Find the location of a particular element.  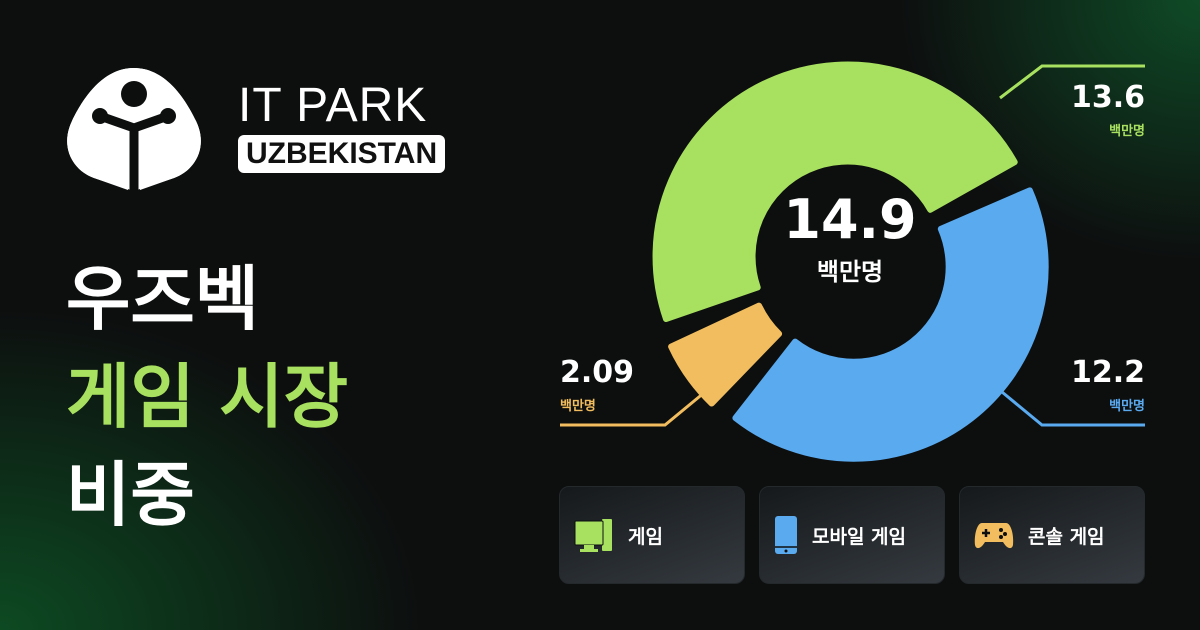

gamepad-icon is located at coordinates (994, 536).